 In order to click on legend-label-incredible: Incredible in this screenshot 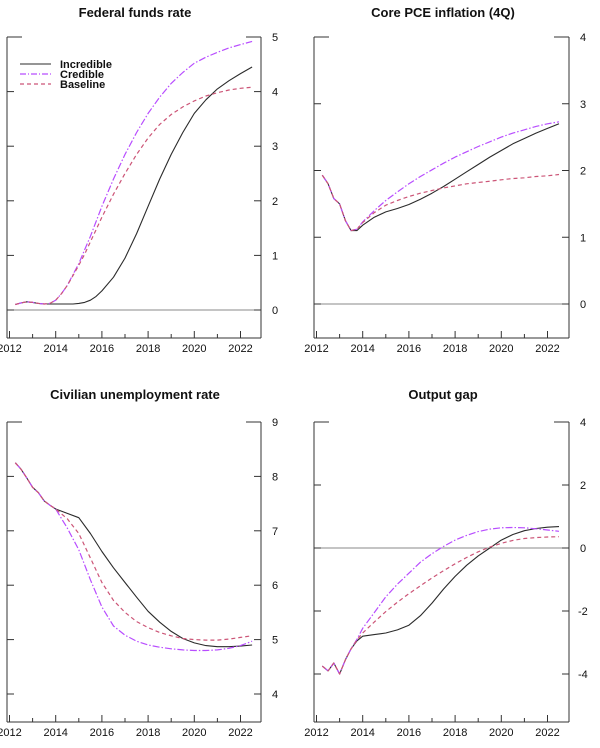, I will do `click(86, 65)`.